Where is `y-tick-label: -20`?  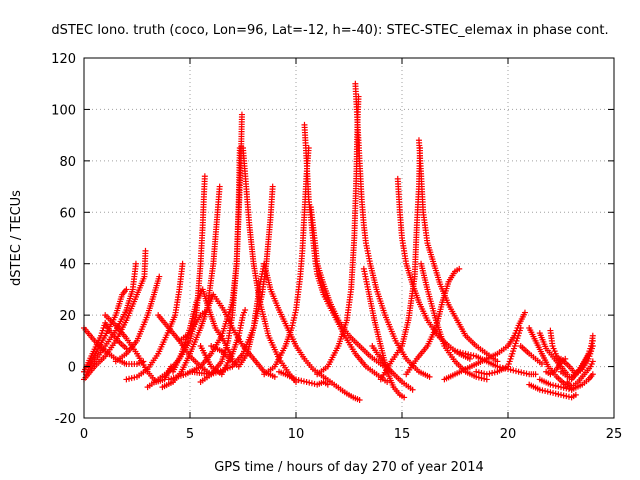 y-tick-label: -20 is located at coordinates (65, 419).